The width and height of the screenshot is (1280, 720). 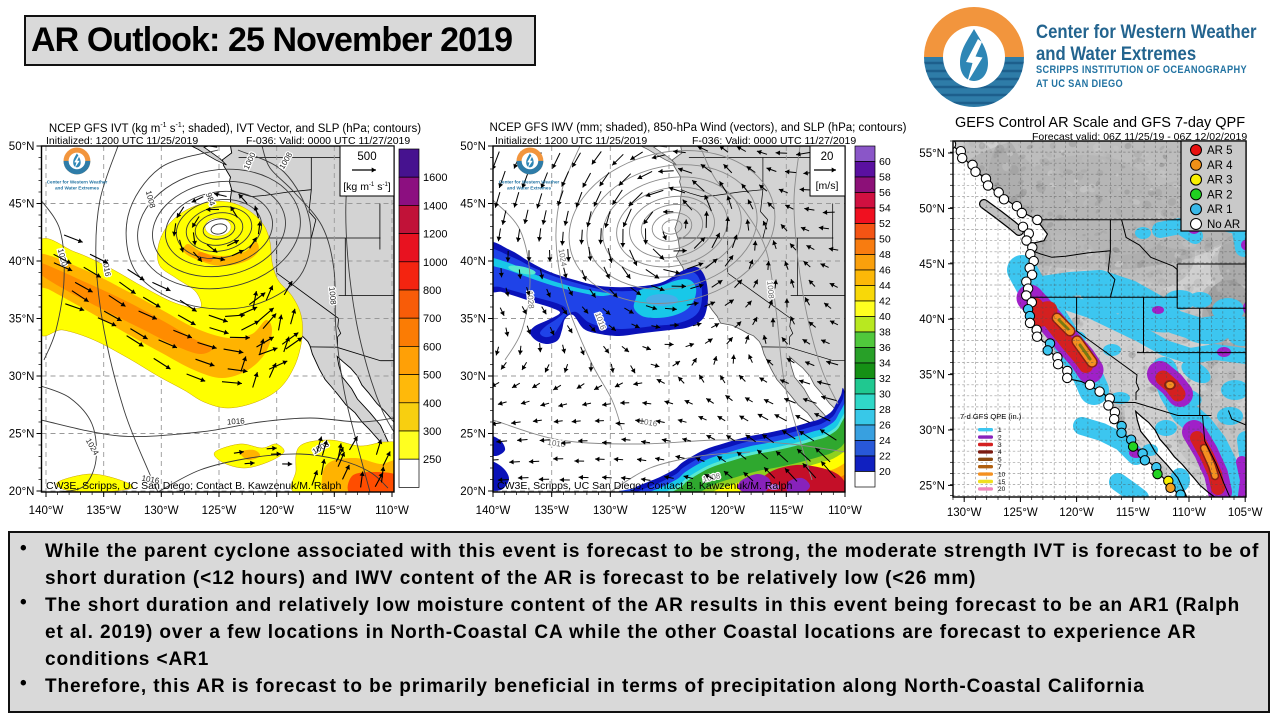 I want to click on svg-text: 300, so click(x=432, y=432).